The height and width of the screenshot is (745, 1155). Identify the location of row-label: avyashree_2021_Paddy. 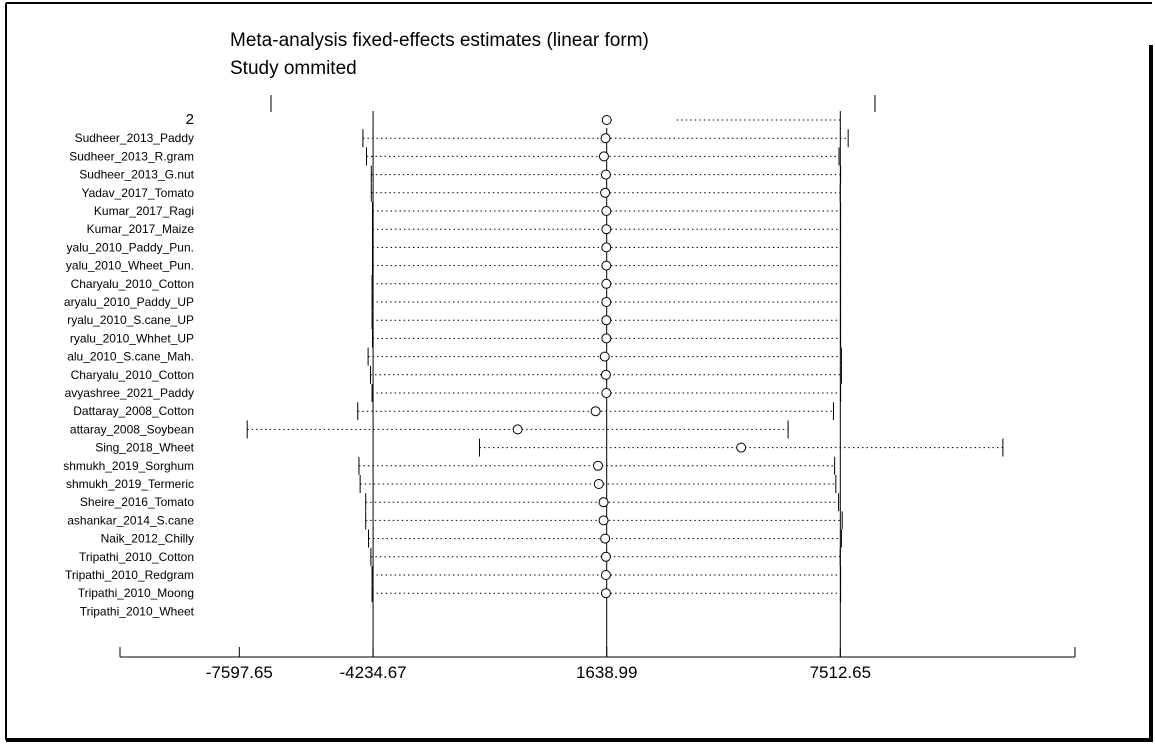
(129, 393).